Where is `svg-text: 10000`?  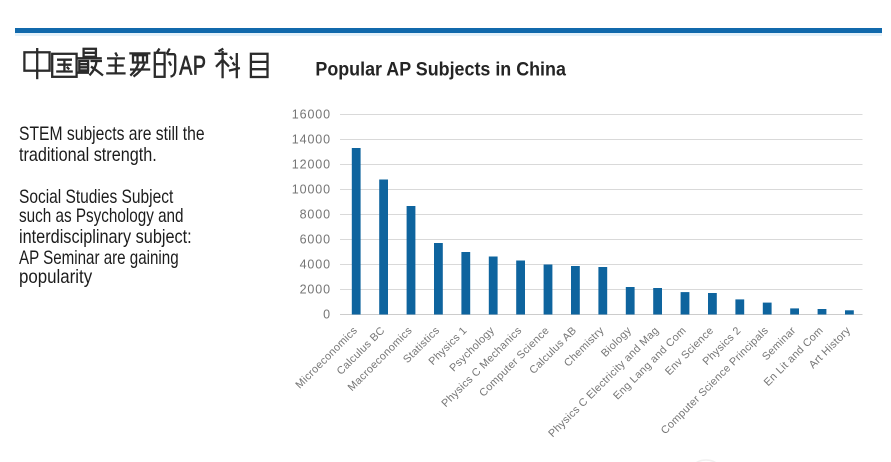 svg-text: 10000 is located at coordinates (311, 190).